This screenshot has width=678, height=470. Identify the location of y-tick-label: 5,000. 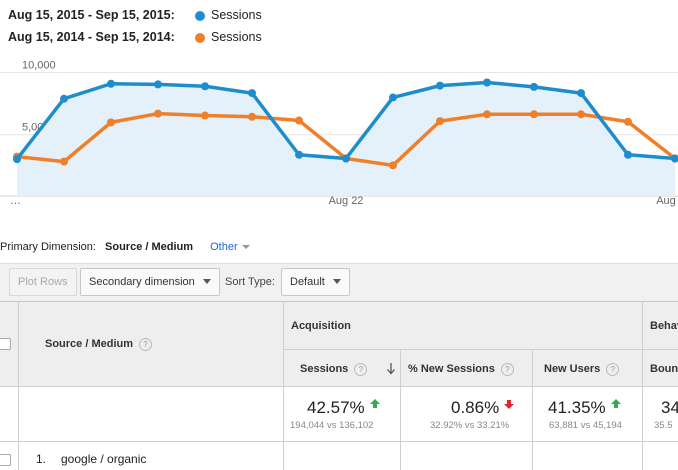
(36, 128).